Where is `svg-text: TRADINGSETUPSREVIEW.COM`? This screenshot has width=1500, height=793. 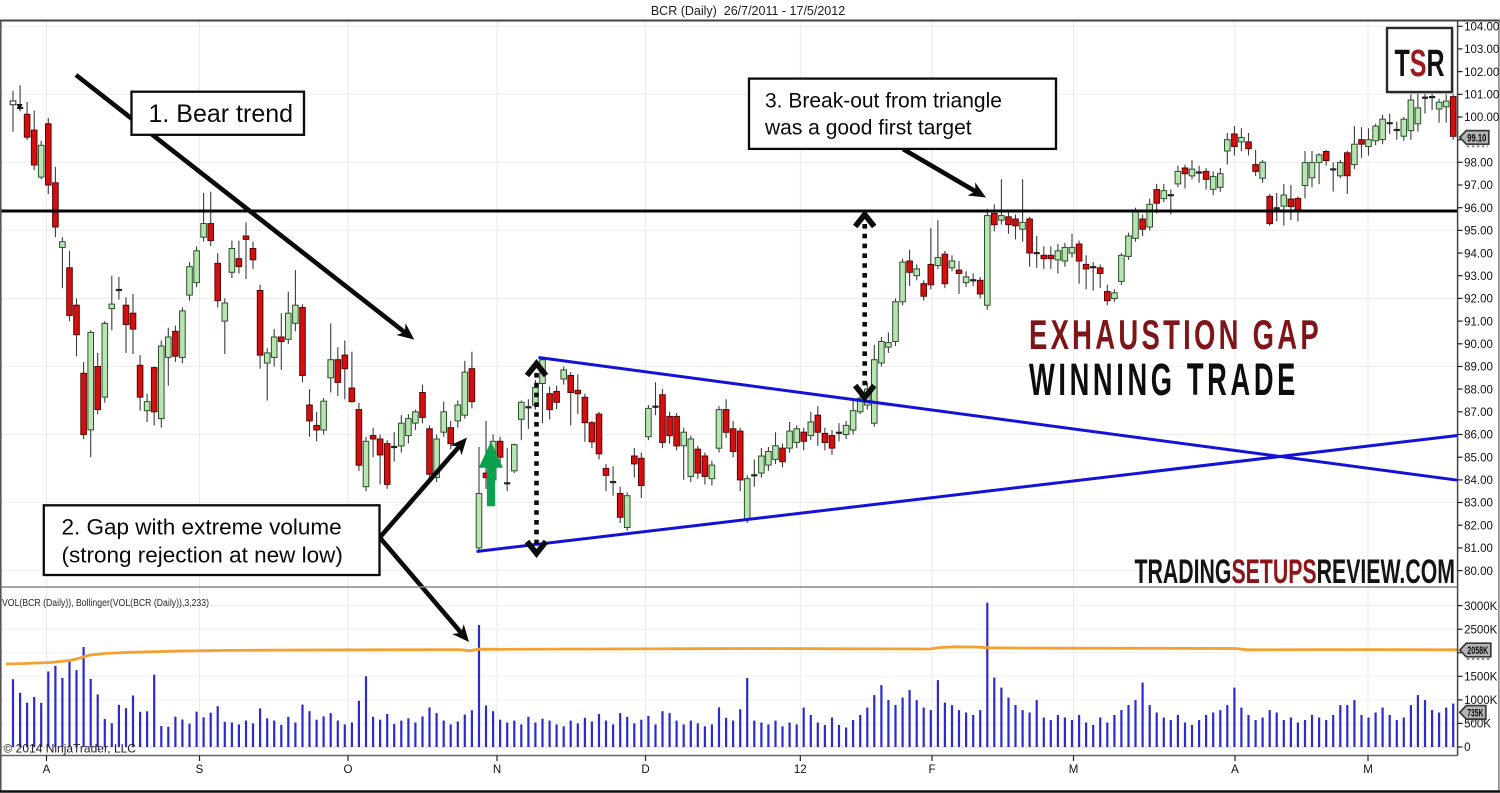 svg-text: TRADINGSETUPSREVIEW.COM is located at coordinates (1295, 572).